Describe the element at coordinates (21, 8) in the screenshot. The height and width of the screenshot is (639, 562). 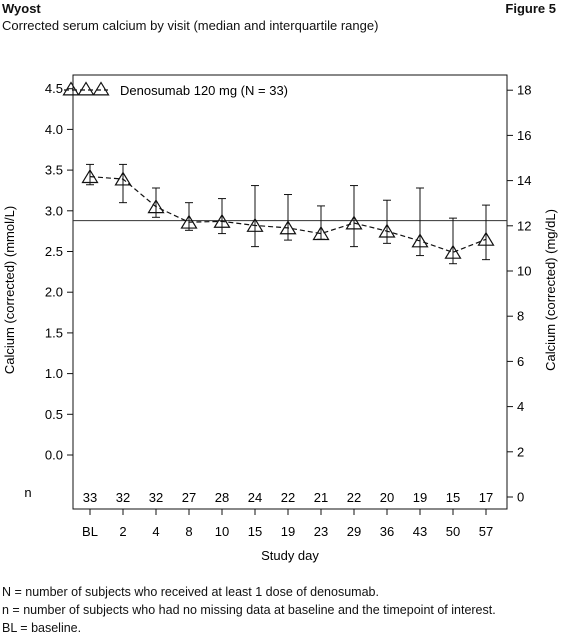
I see `header-left: Wyost` at that location.